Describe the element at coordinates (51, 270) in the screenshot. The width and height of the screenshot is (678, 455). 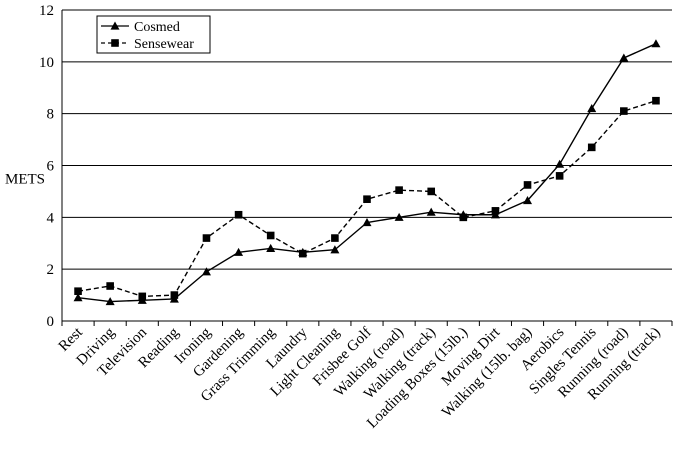
I see `y-tick-label: 2` at that location.